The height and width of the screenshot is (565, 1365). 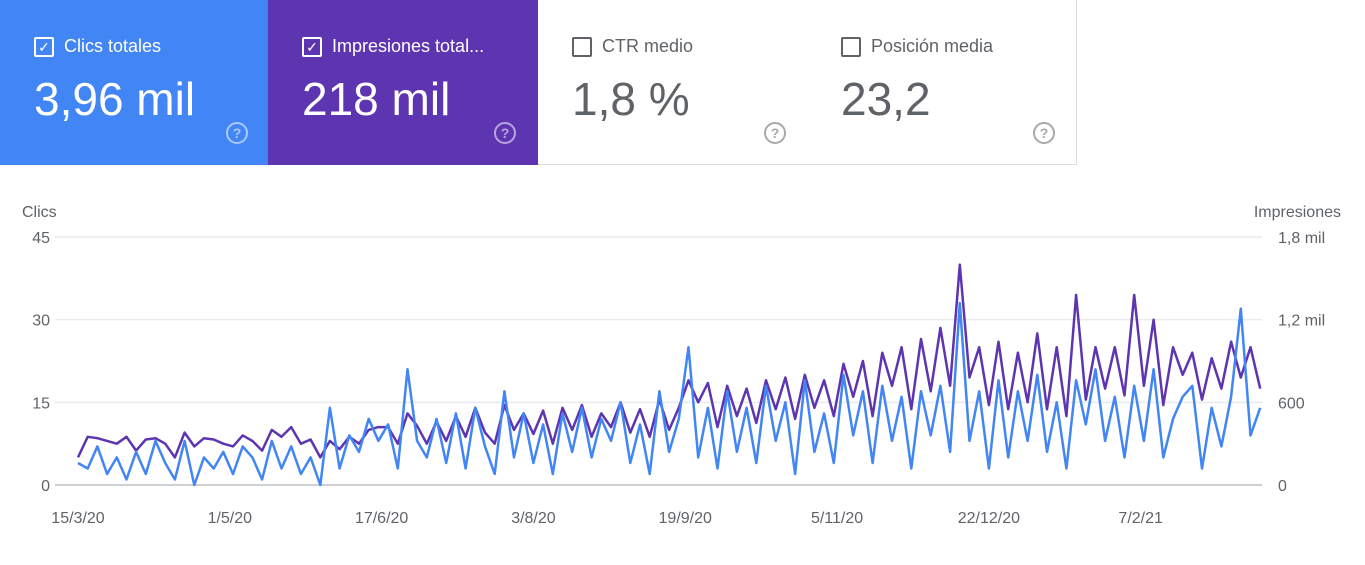 I want to click on left-tick-label: 0, so click(x=45, y=486).